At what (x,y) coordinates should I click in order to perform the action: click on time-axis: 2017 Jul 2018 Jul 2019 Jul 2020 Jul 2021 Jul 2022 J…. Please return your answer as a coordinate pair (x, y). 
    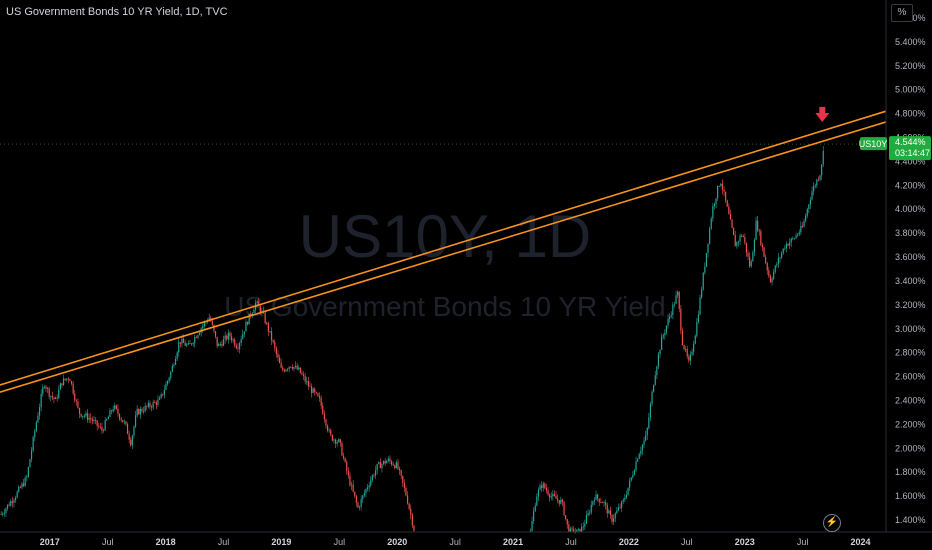
    Looking at the image, I should click on (455, 542).